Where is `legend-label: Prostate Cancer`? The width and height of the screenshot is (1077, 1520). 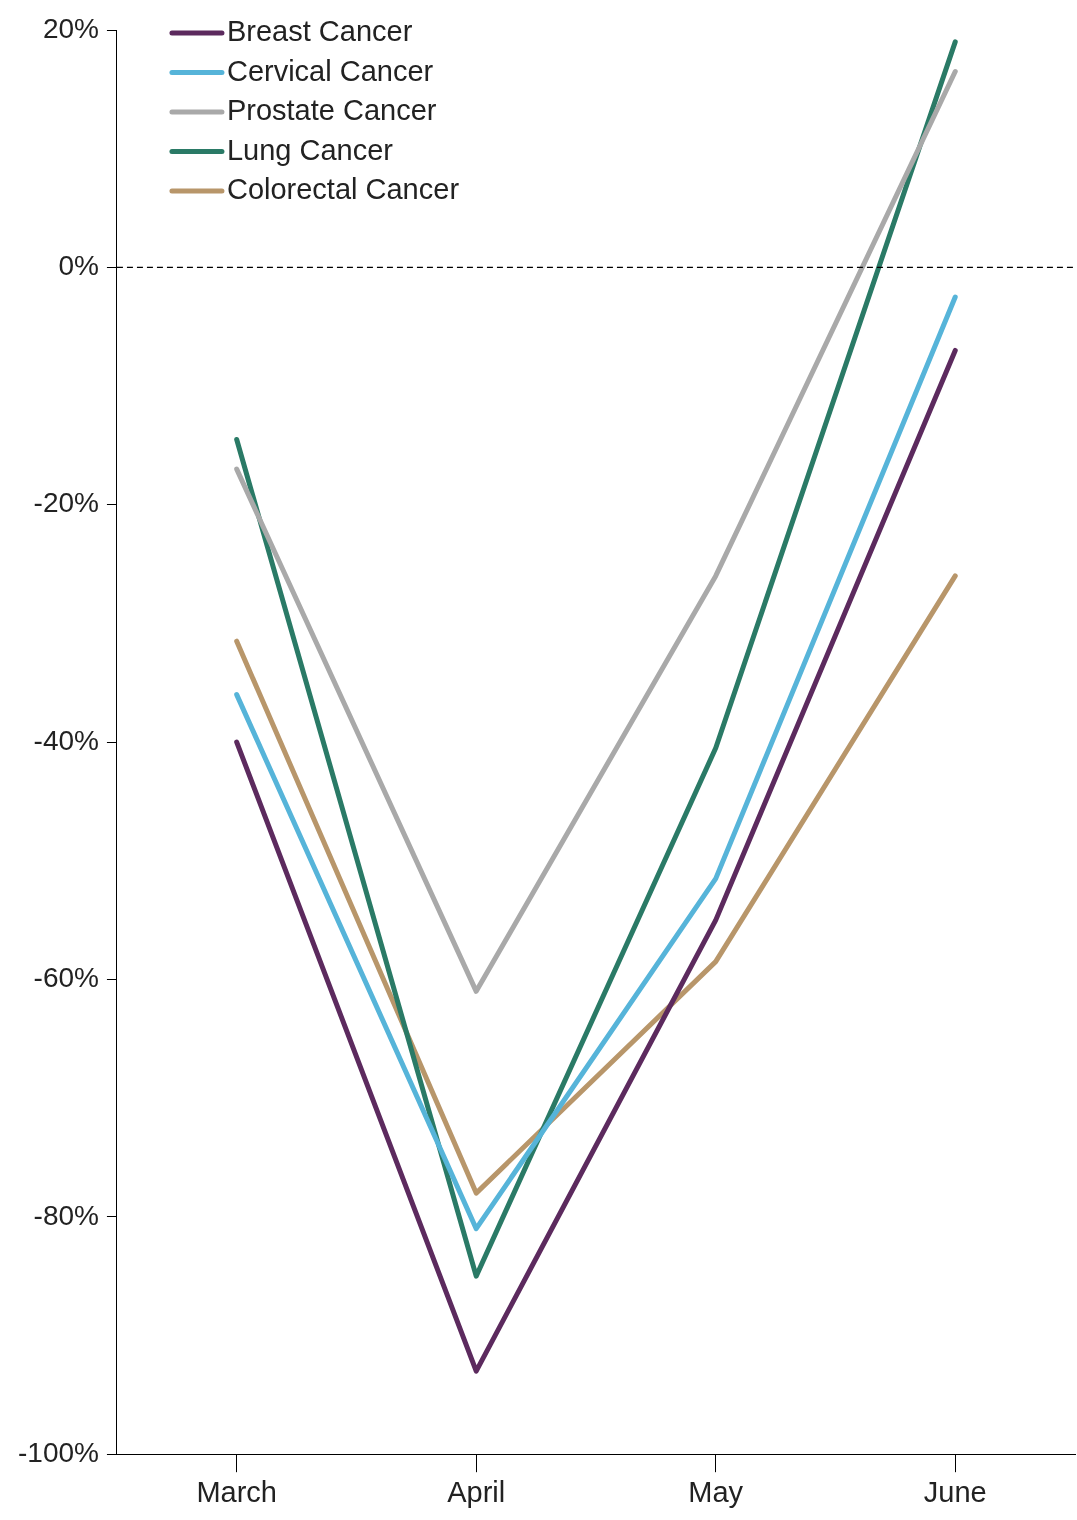
legend-label: Prostate Cancer is located at coordinates (331, 110).